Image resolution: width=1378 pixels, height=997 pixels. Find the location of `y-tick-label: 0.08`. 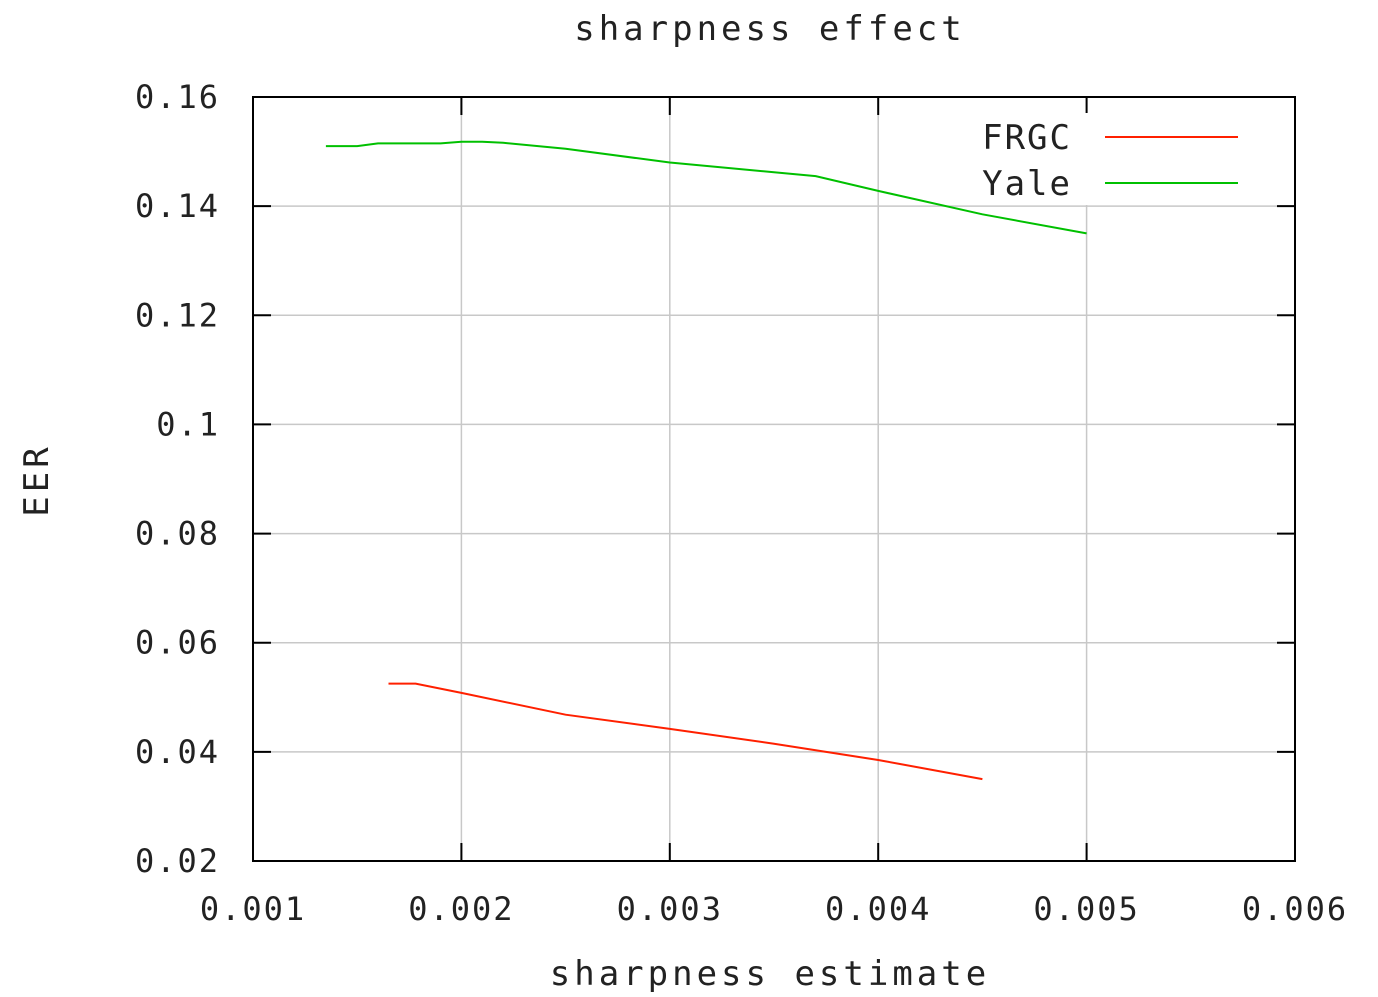

y-tick-label: 0.08 is located at coordinates (177, 534).